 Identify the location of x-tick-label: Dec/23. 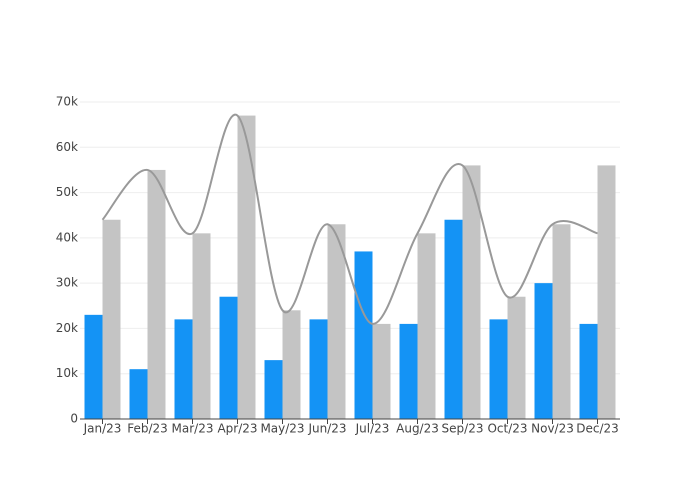
(597, 429).